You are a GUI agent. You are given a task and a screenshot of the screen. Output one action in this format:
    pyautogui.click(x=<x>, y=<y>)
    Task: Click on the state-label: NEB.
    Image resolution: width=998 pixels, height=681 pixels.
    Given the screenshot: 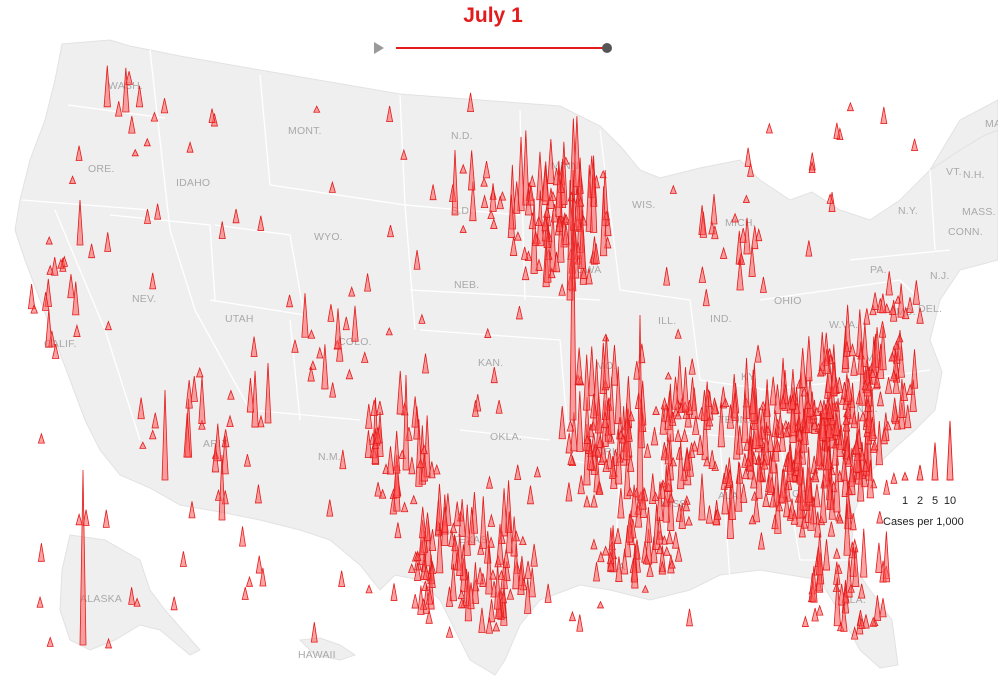 What is the action you would take?
    pyautogui.click(x=466, y=285)
    